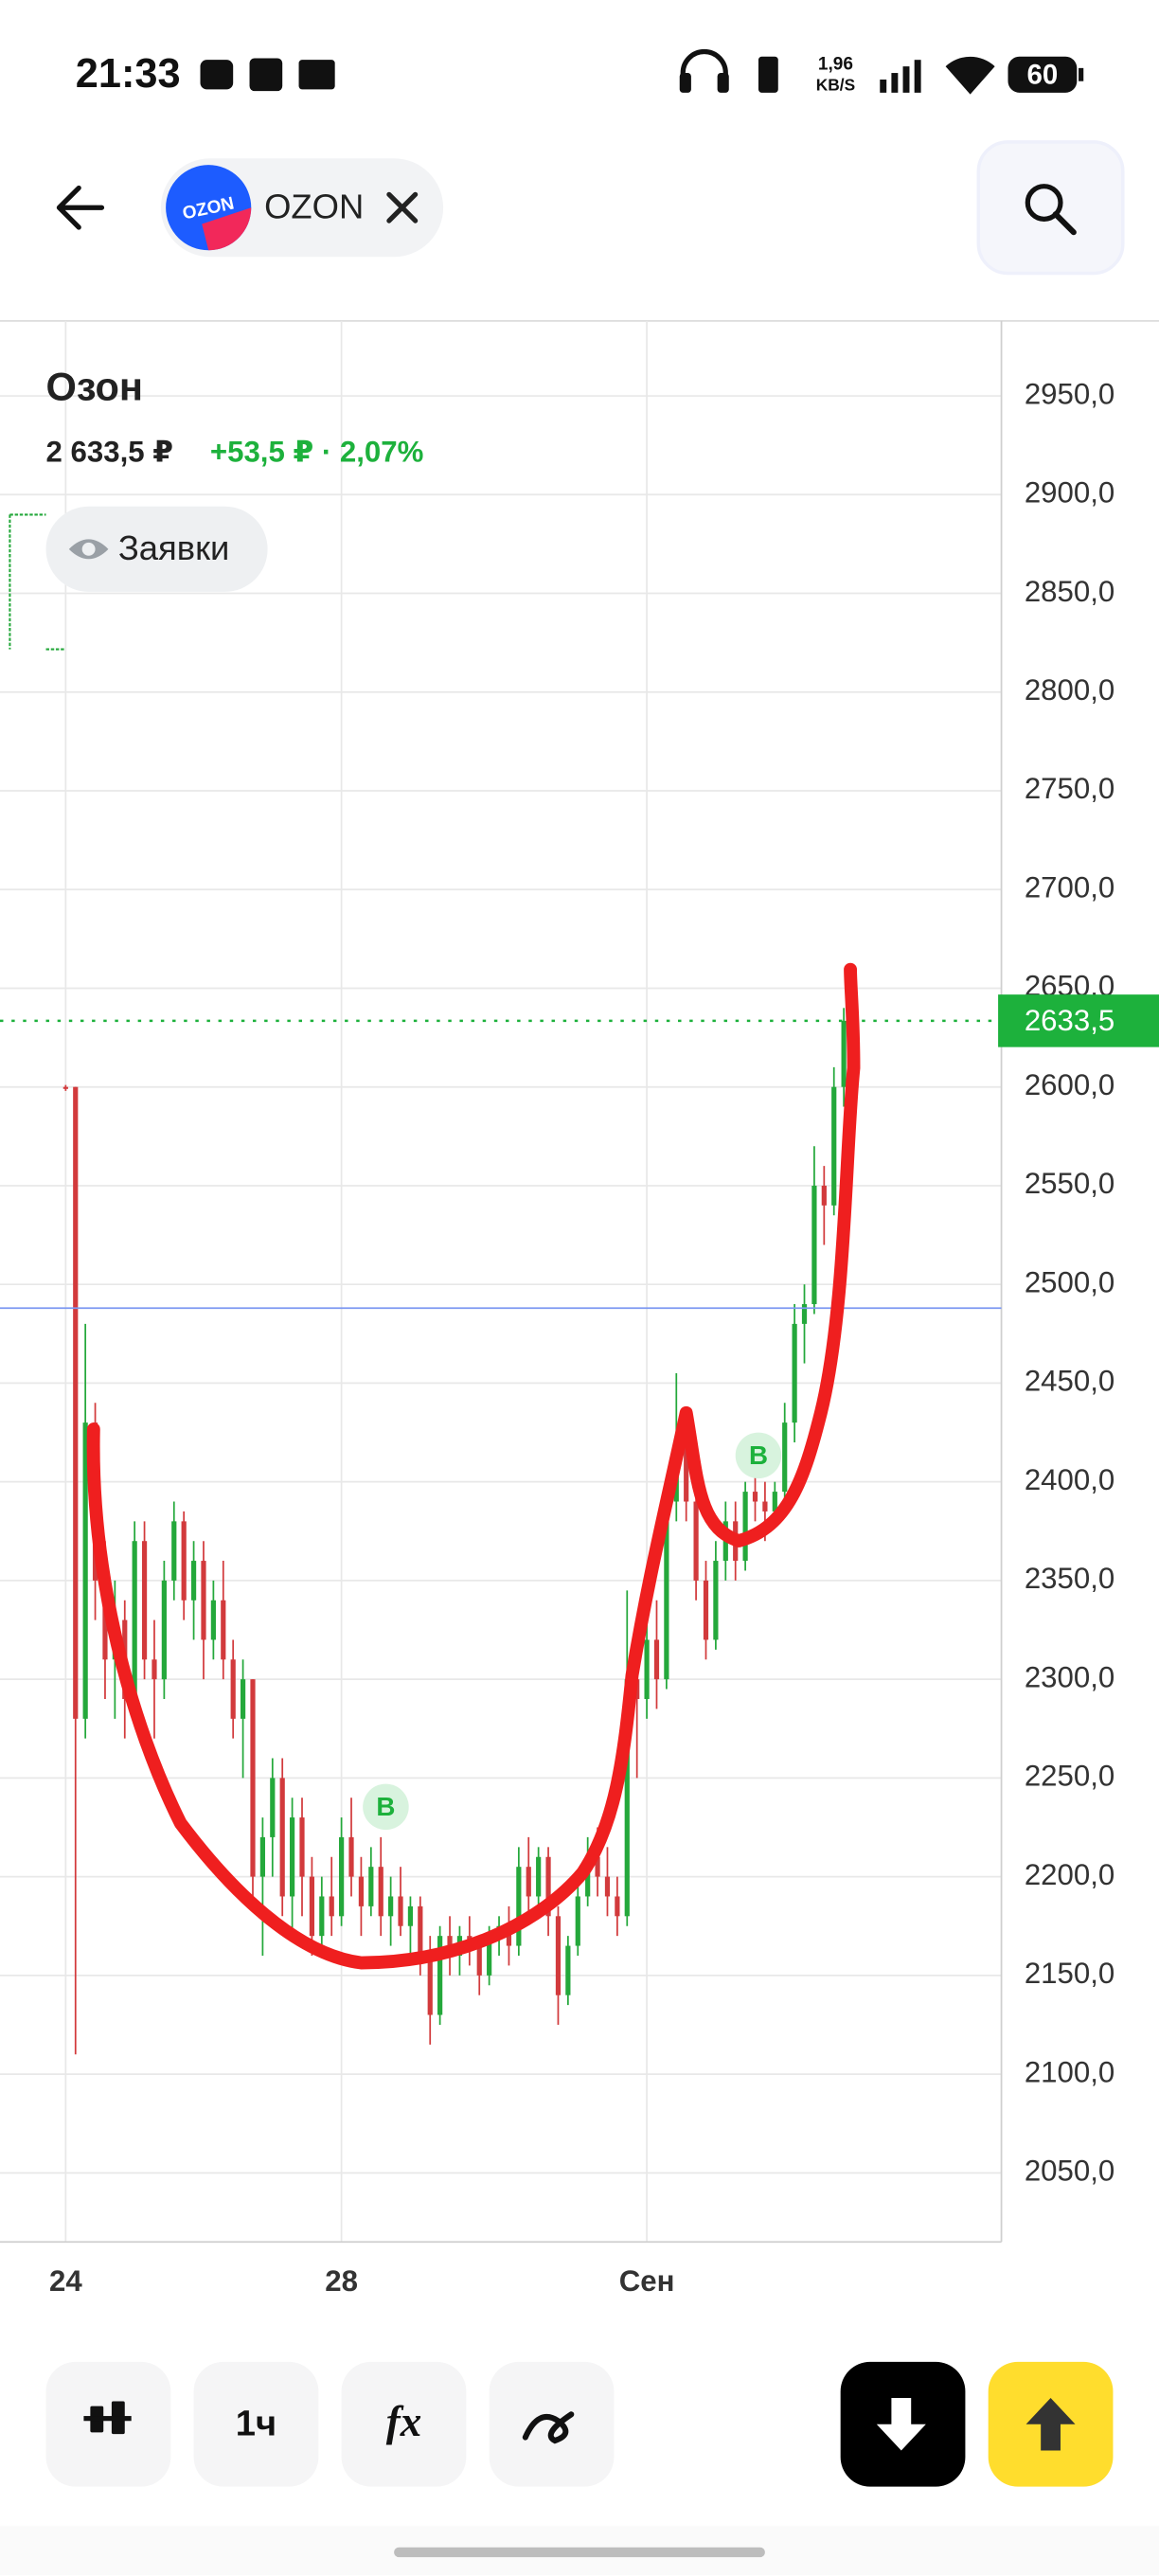 The width and height of the screenshot is (1159, 2576). What do you see at coordinates (1064, 223) in the screenshot?
I see `search-icon-handle` at bounding box center [1064, 223].